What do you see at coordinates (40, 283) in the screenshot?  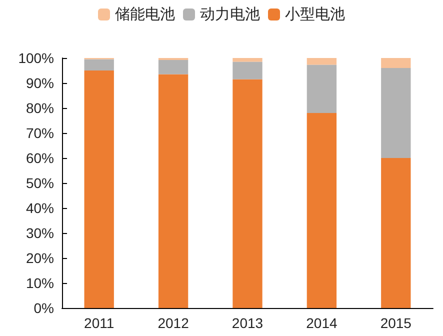 I see `y-tick-label: 10%` at bounding box center [40, 283].